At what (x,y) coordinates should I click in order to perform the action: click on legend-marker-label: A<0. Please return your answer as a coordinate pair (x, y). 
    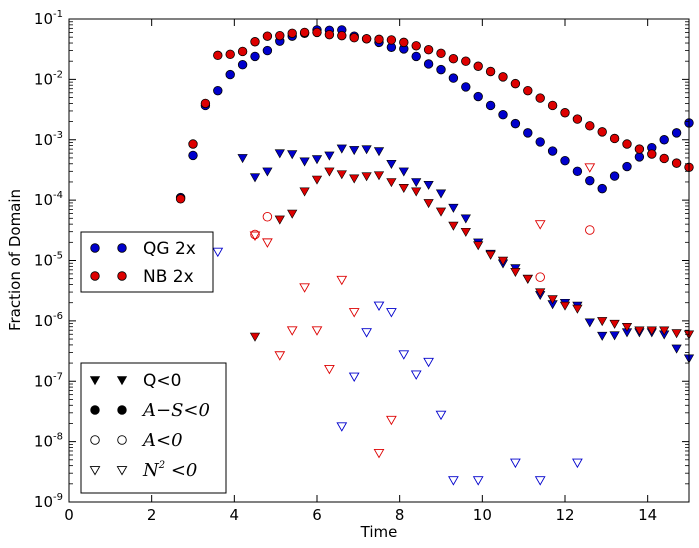
    Looking at the image, I should click on (162, 440).